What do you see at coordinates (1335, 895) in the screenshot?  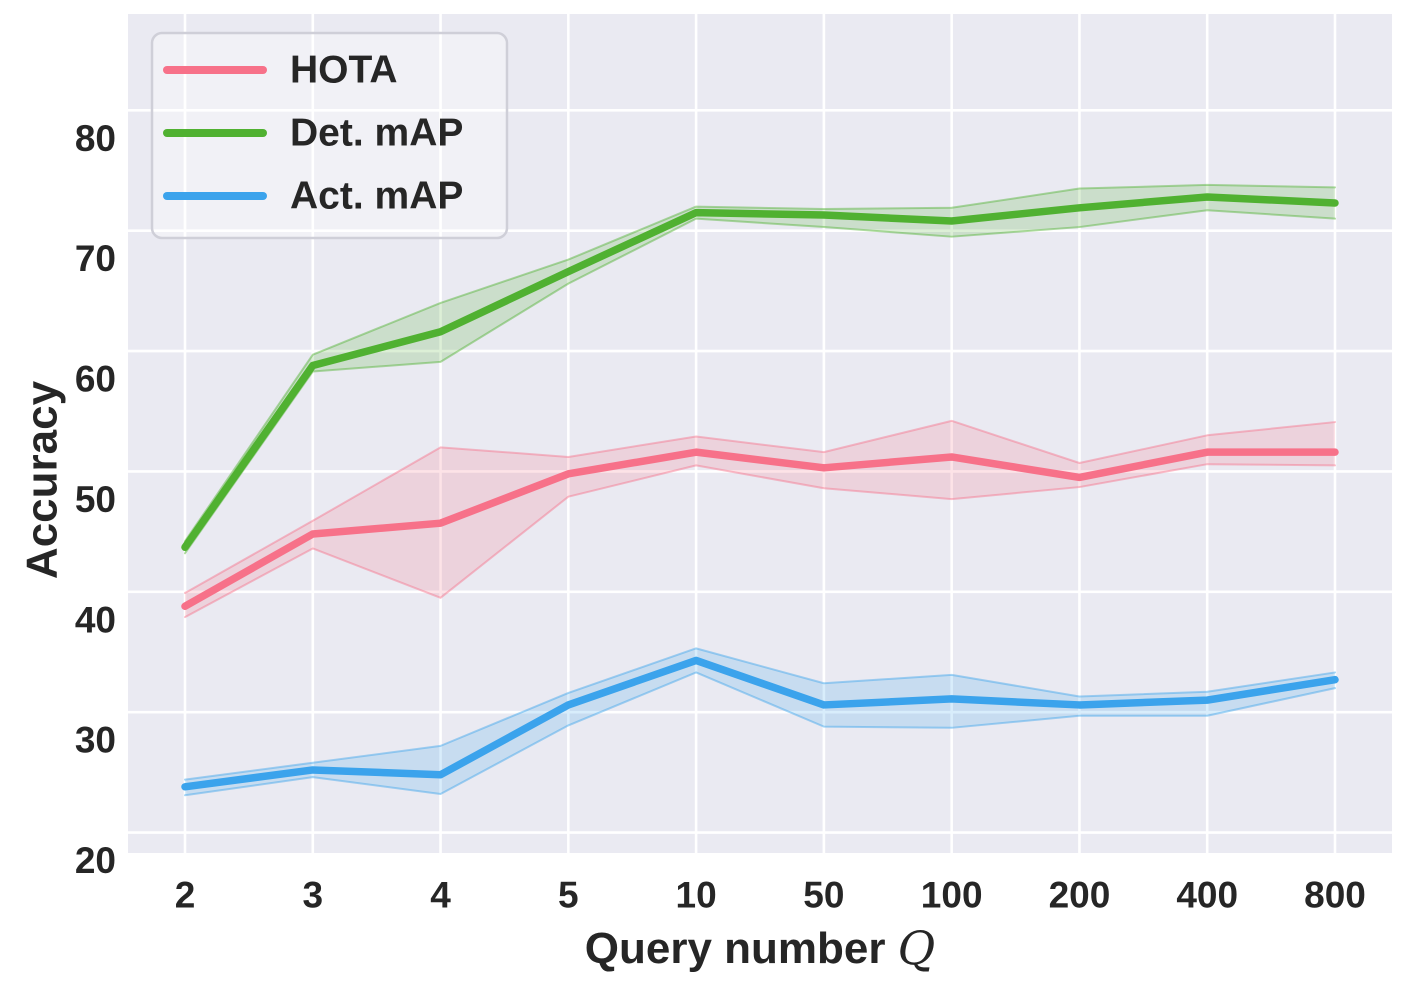 I see `x-tick-label-800: 800` at bounding box center [1335, 895].